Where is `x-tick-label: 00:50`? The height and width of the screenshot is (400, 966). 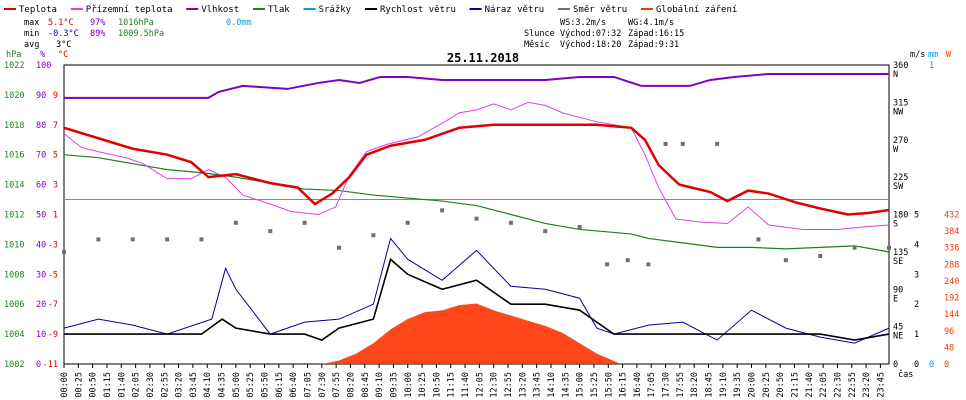 x-tick-label: 00:50 is located at coordinates (94, 385).